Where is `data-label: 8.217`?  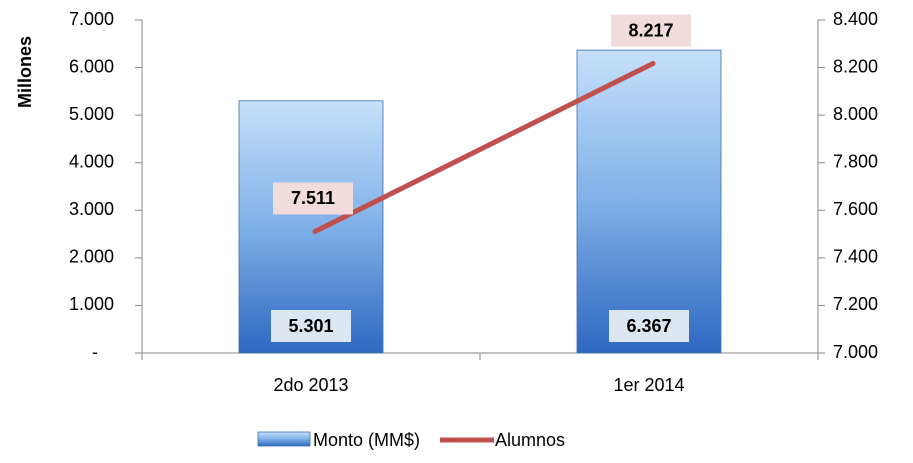 data-label: 8.217 is located at coordinates (650, 30).